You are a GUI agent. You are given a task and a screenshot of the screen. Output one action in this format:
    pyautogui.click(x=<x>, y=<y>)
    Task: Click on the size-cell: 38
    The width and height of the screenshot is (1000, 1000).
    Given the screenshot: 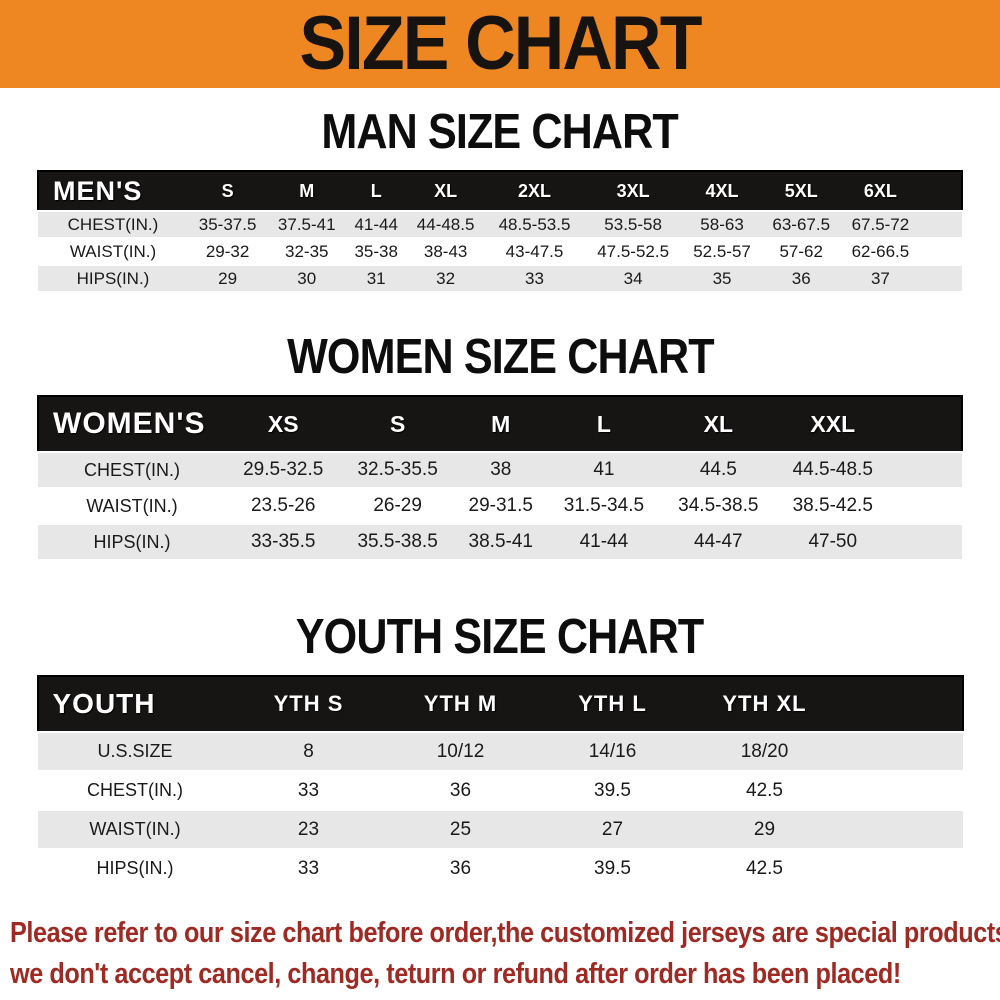 What is the action you would take?
    pyautogui.click(x=500, y=470)
    